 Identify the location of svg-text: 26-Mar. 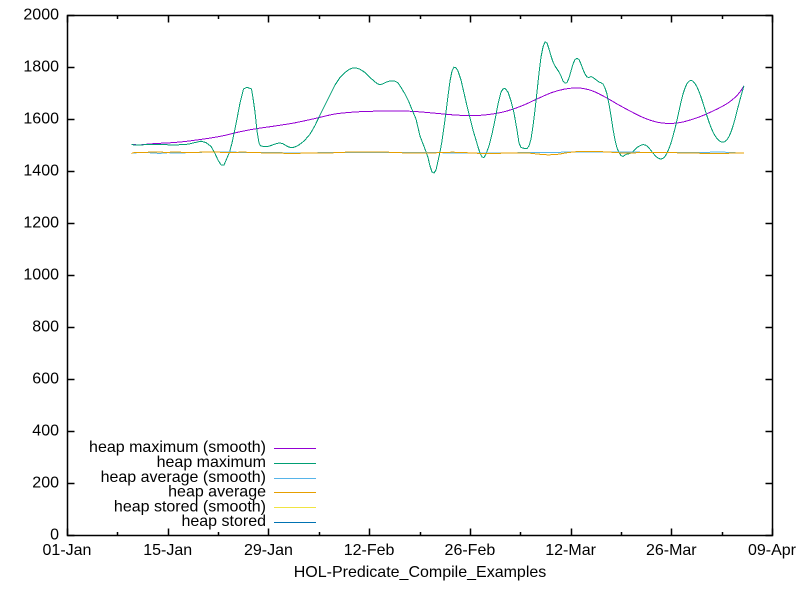
(671, 550).